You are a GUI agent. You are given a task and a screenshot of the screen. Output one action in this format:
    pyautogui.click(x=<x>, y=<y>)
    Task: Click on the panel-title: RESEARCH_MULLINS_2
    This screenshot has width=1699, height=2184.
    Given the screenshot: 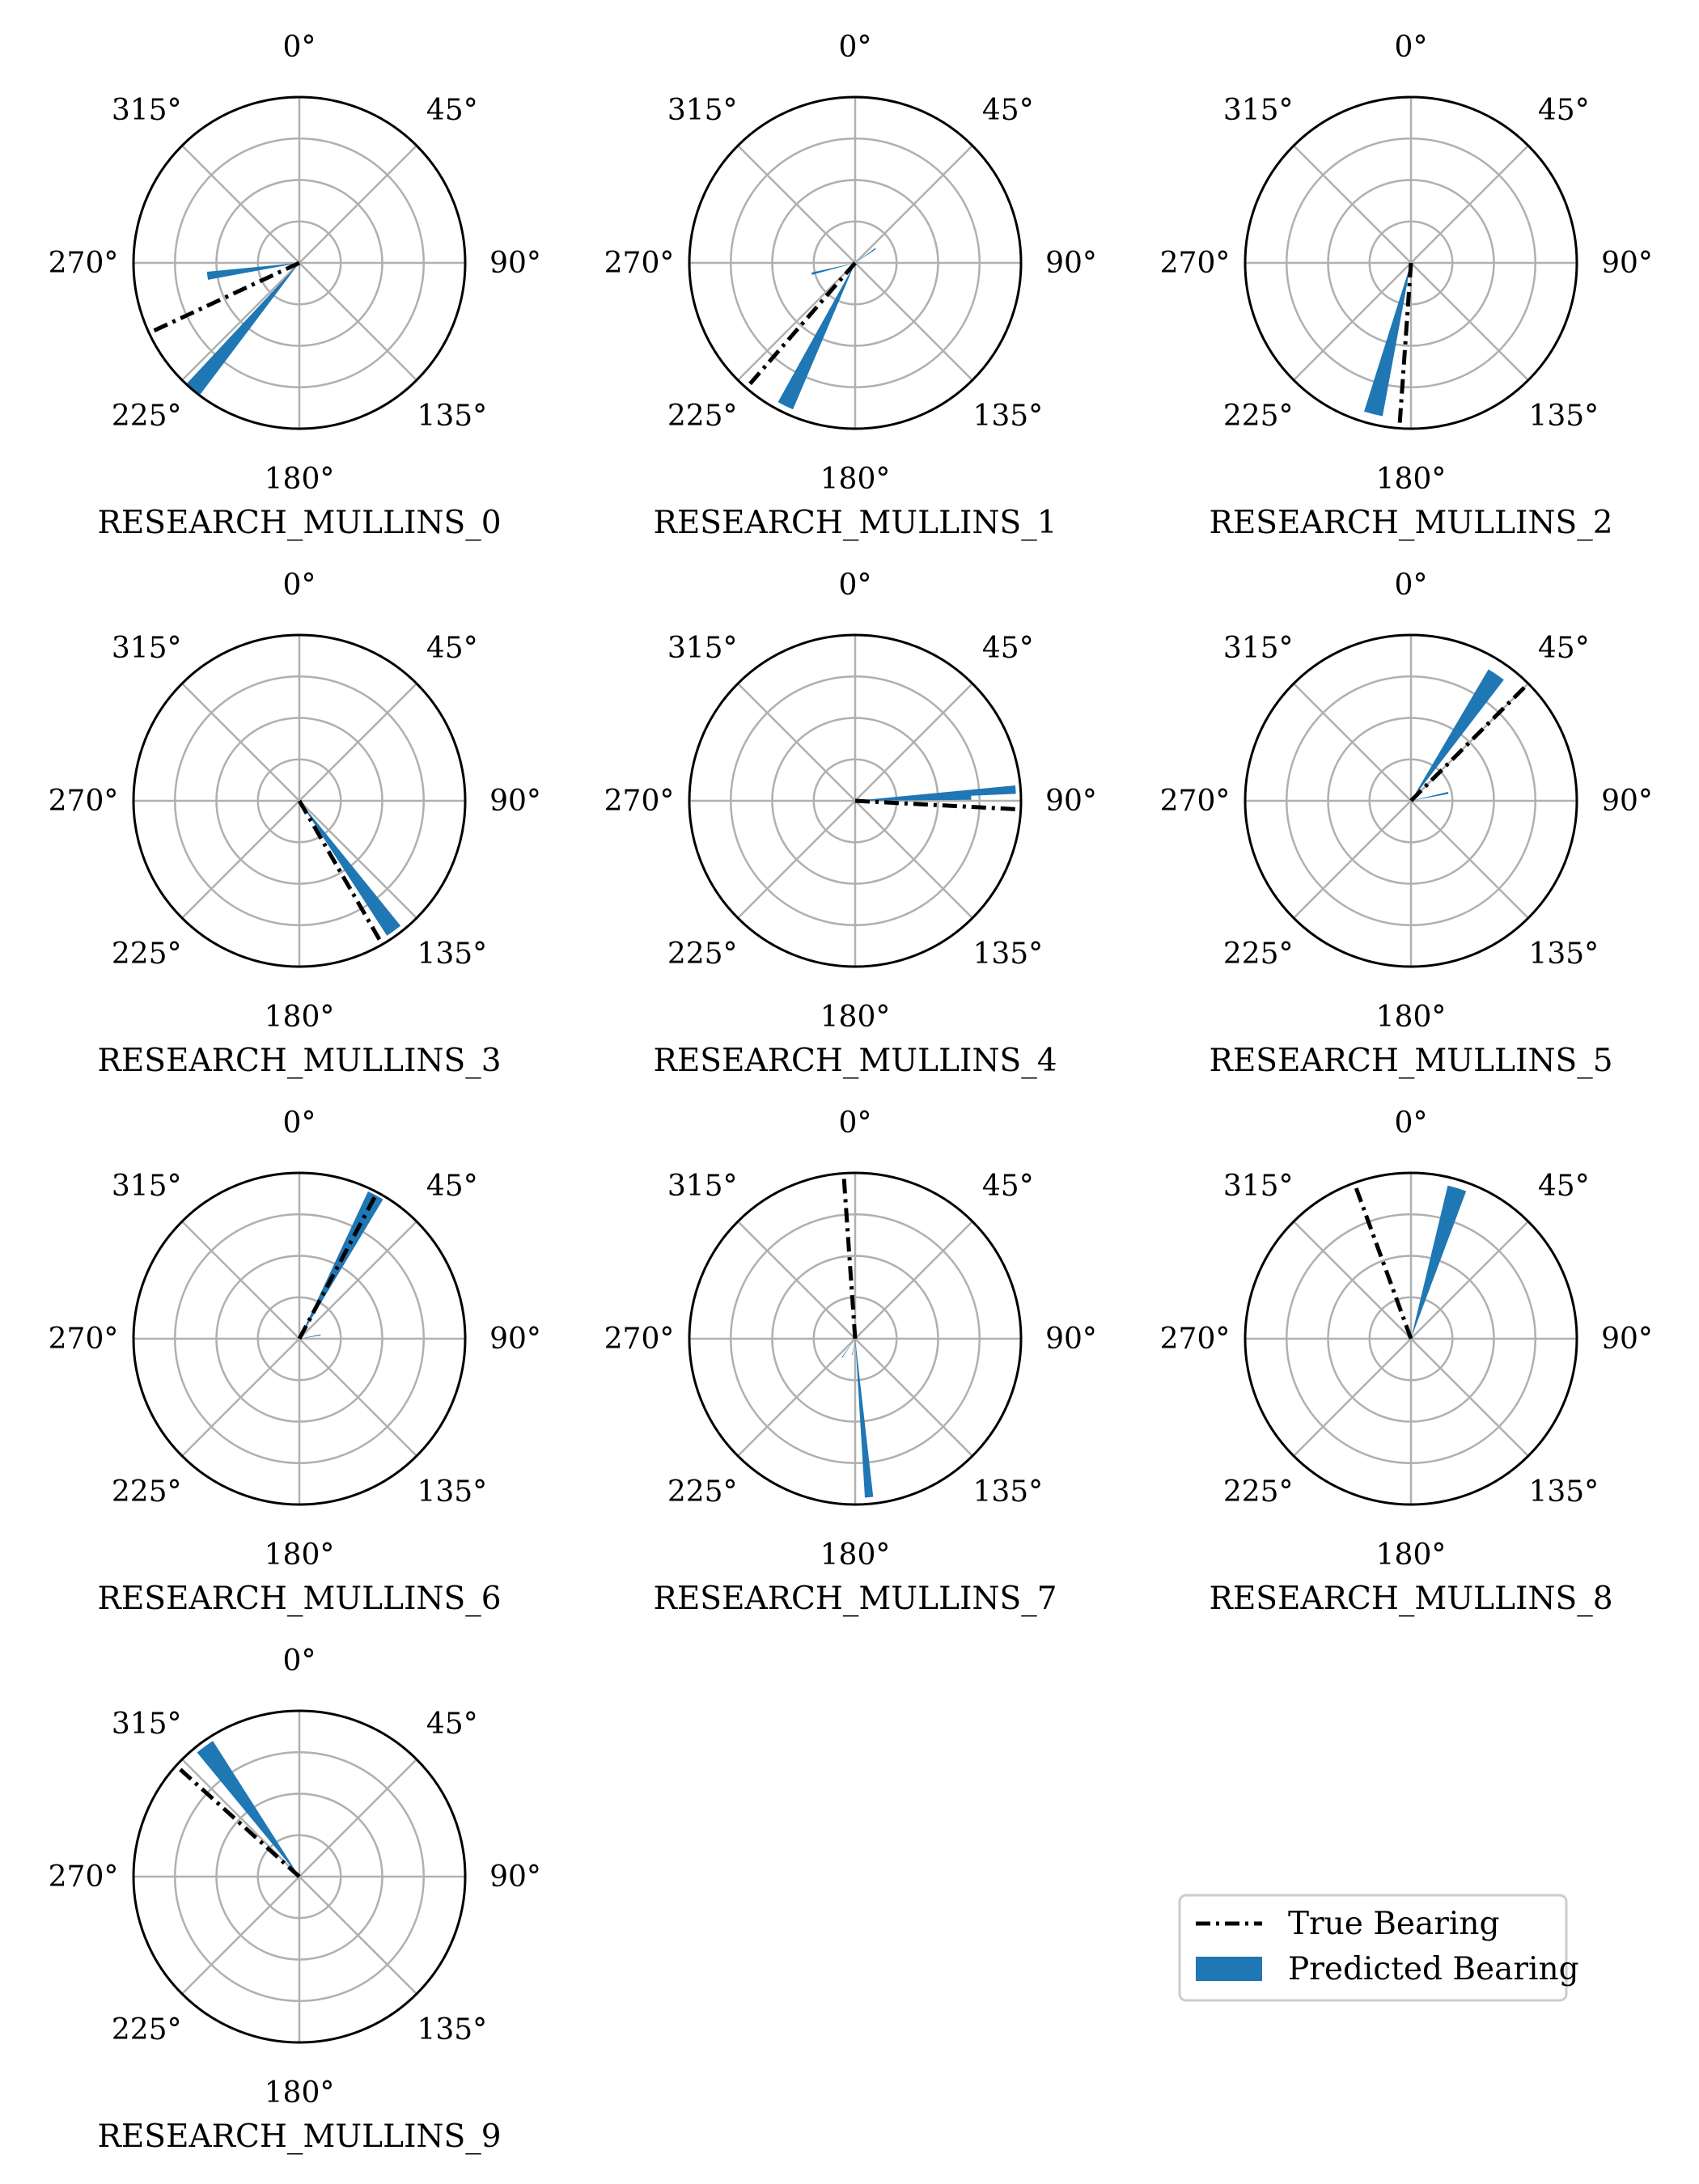 What is the action you would take?
    pyautogui.click(x=1410, y=523)
    